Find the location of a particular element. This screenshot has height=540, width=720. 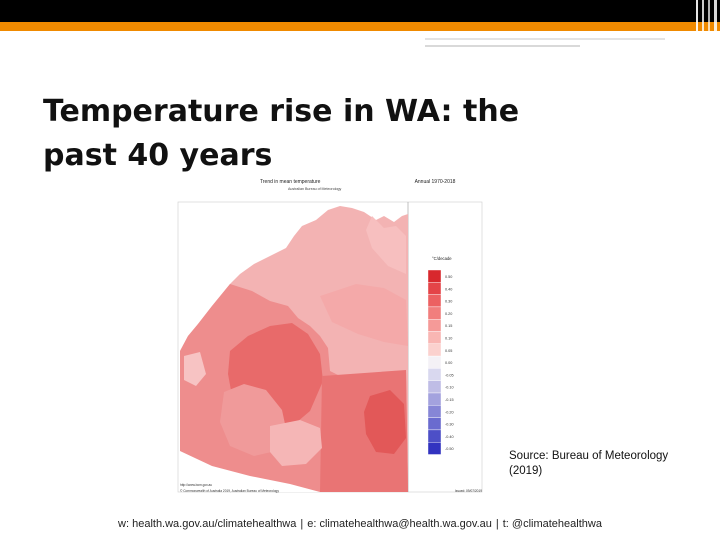

top-banner-black is located at coordinates (360, 11).